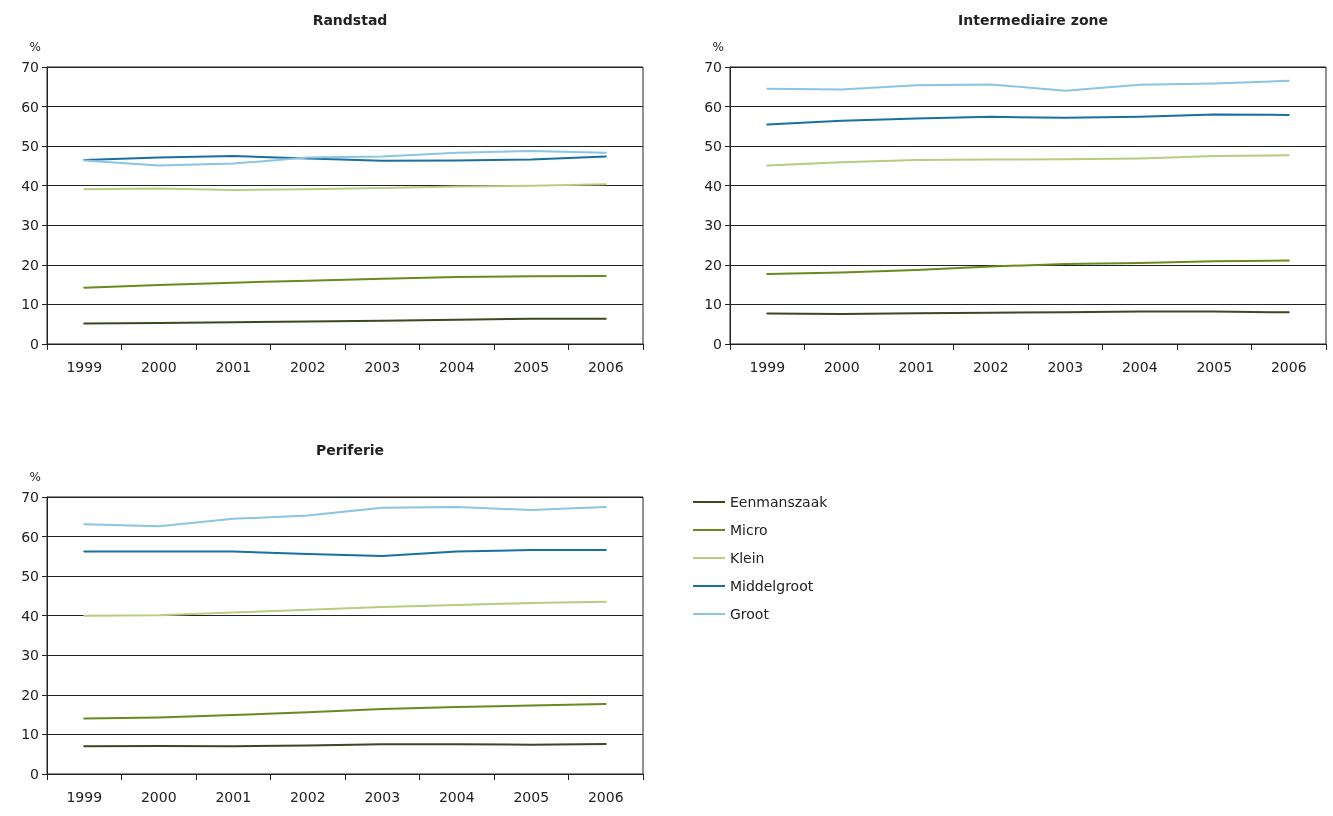  What do you see at coordinates (749, 530) in the screenshot?
I see `legend-label: Micro` at bounding box center [749, 530].